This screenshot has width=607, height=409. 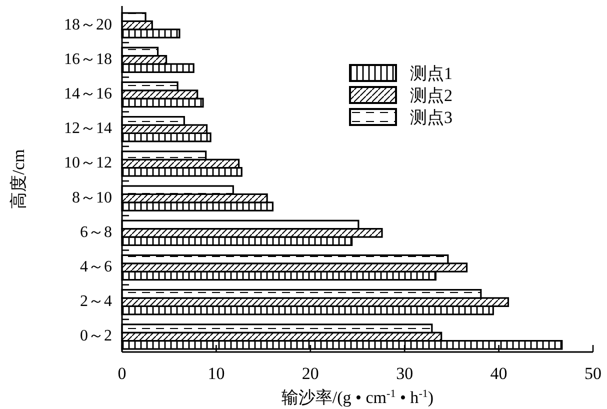 I want to click on y-tick-label: 10～12, so click(x=88, y=163).